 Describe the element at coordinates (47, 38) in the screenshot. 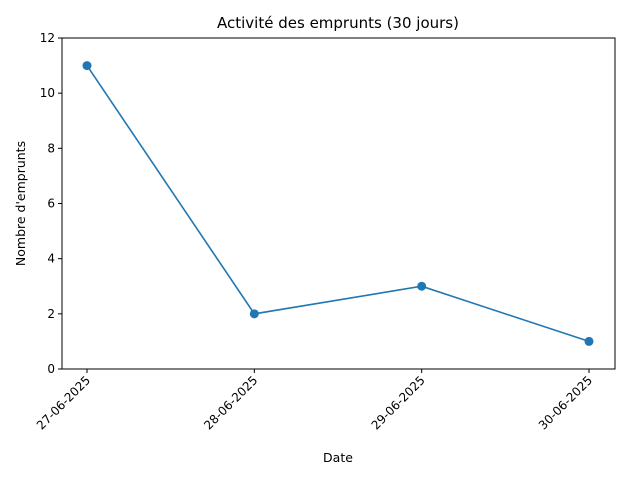

I see `y-tick-label: 12` at that location.